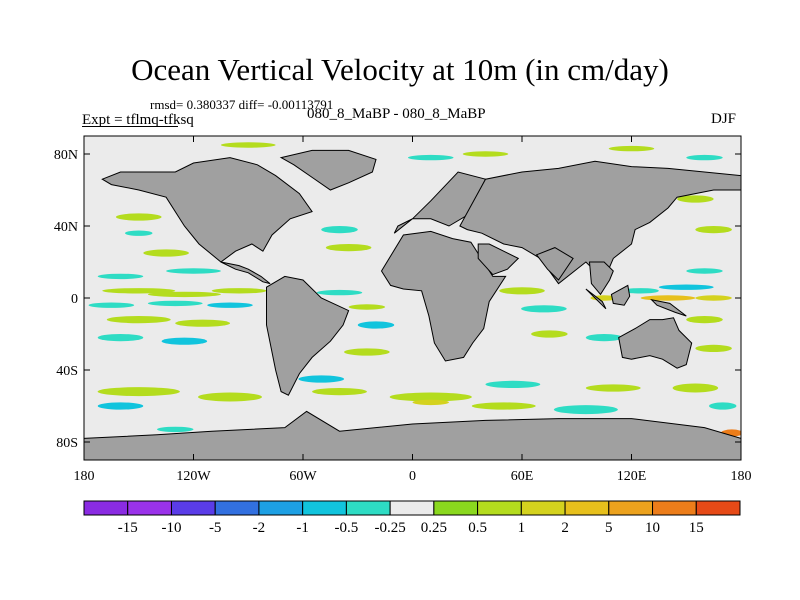 The image size is (800, 600). Describe the element at coordinates (207, 210) in the screenshot. I see `land-north-america` at that location.